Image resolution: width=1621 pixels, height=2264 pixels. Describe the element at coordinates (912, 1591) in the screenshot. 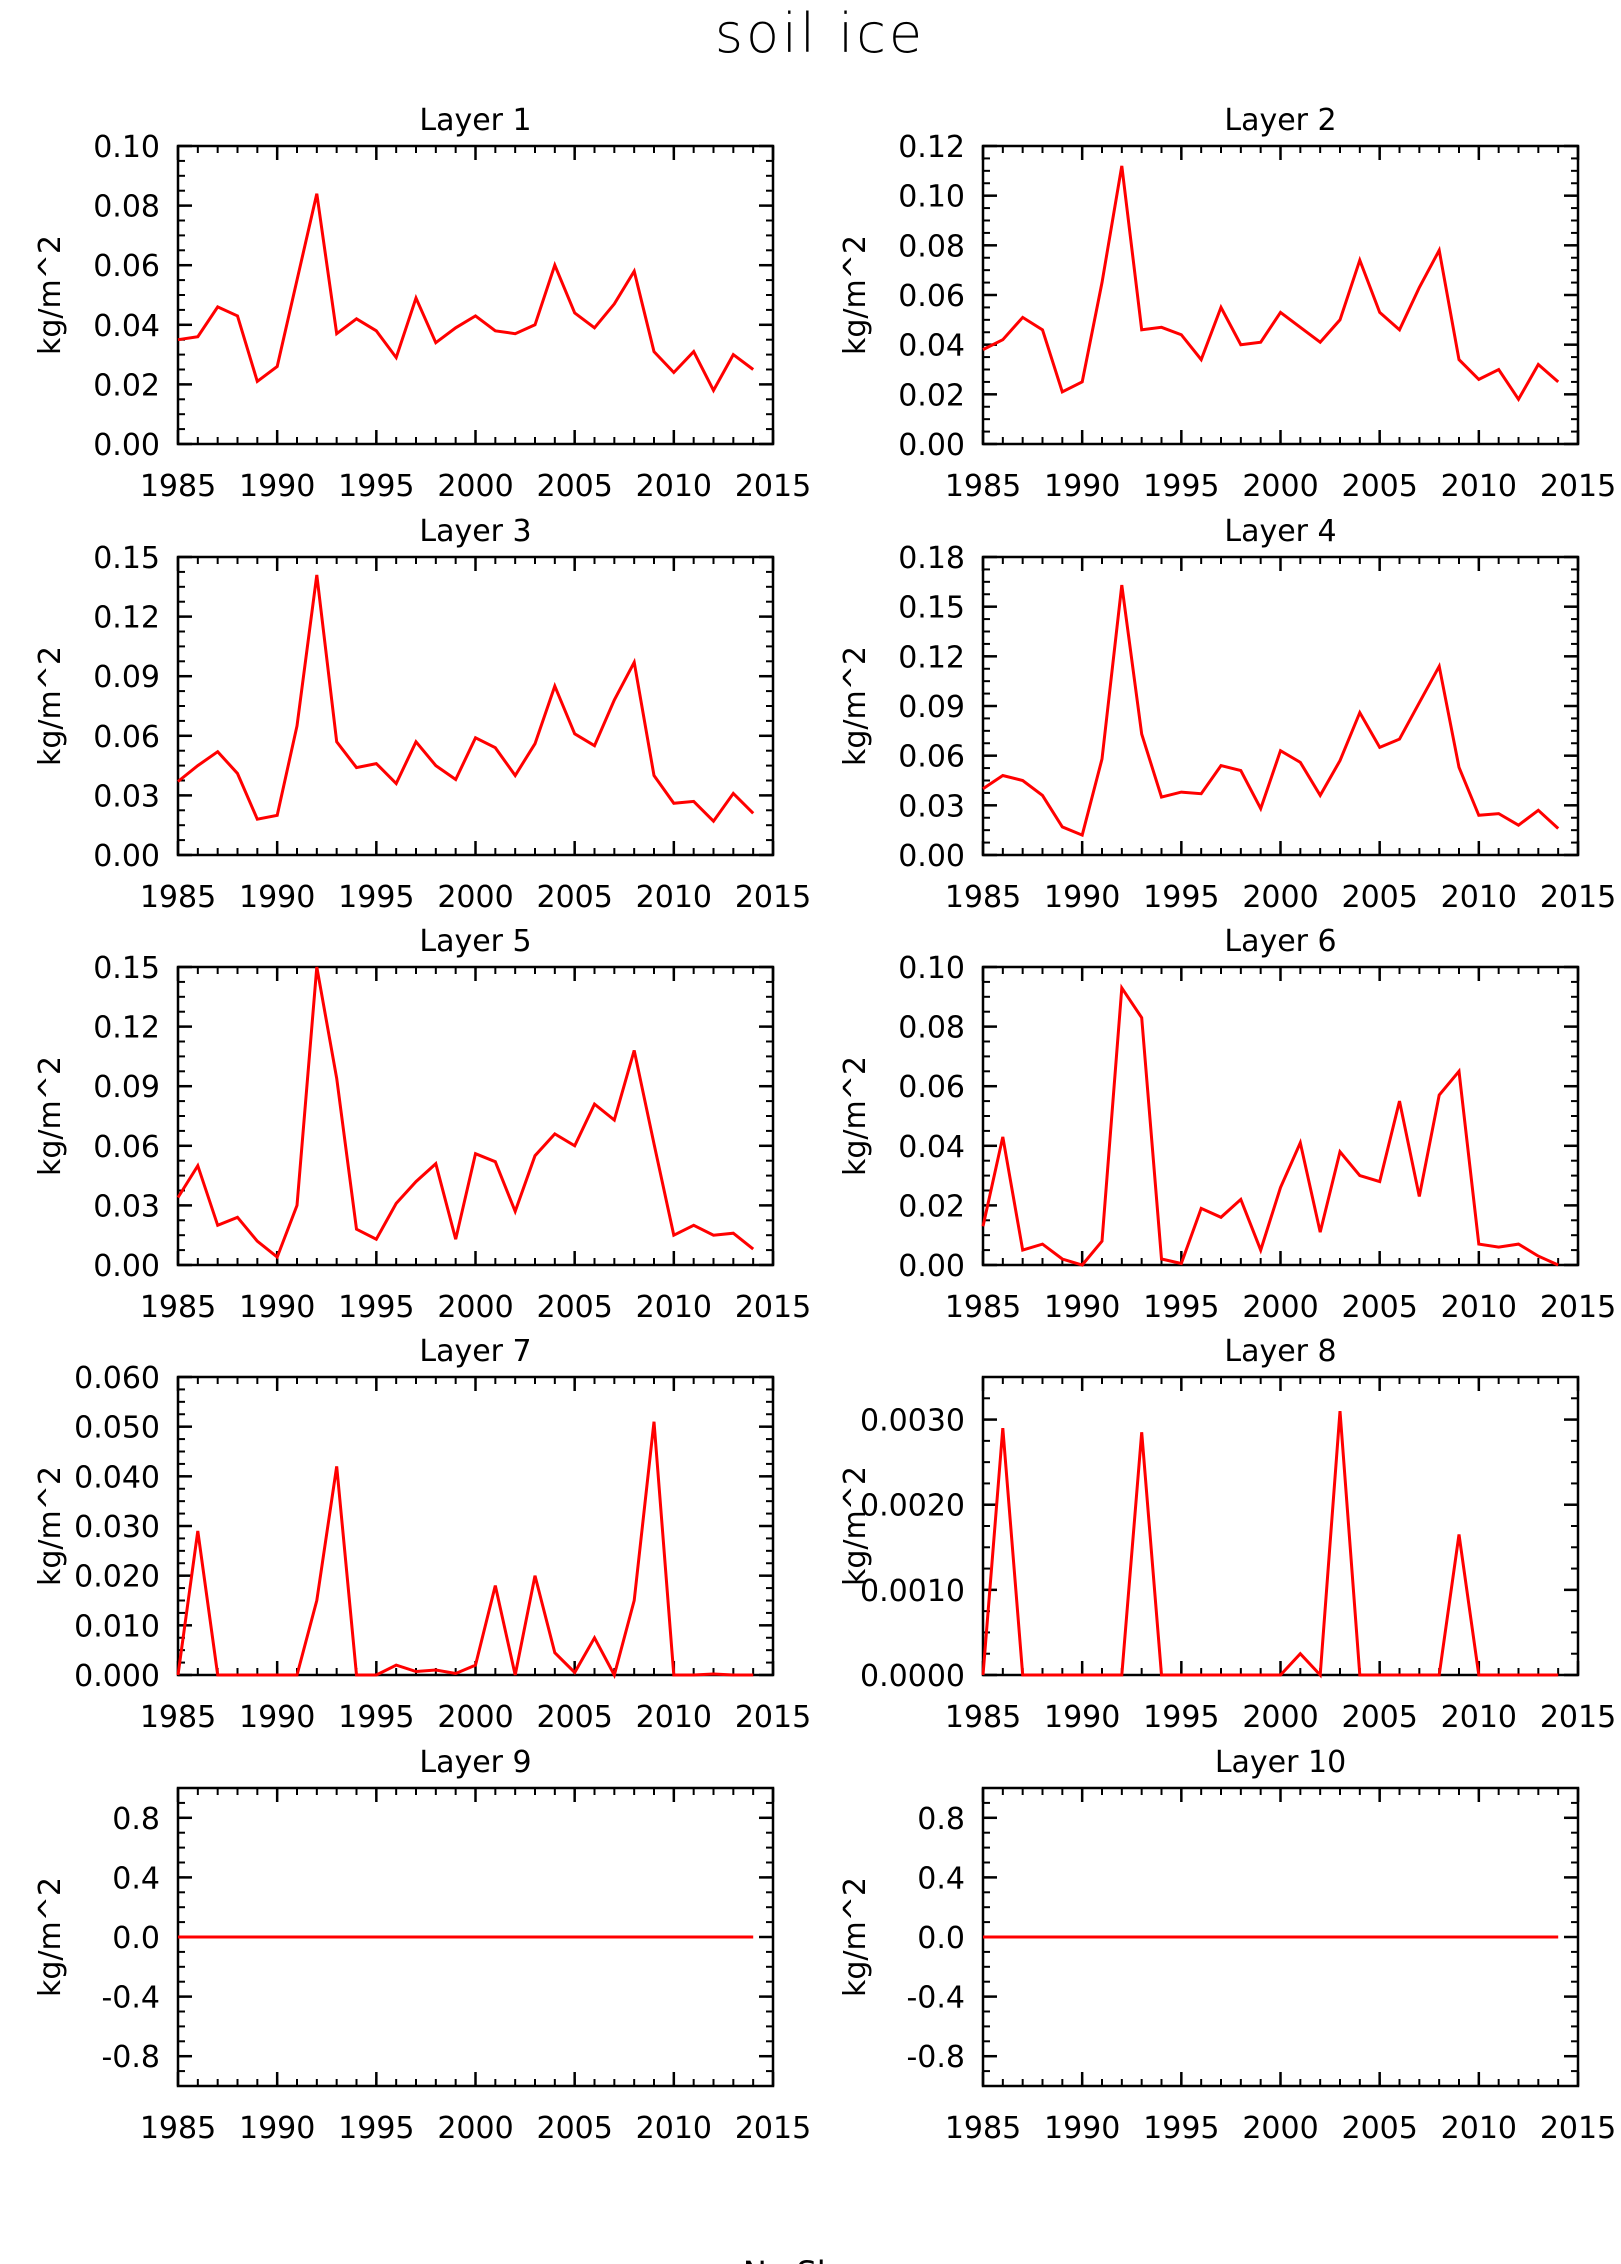

I see `y-tick-label: 0.0010` at that location.